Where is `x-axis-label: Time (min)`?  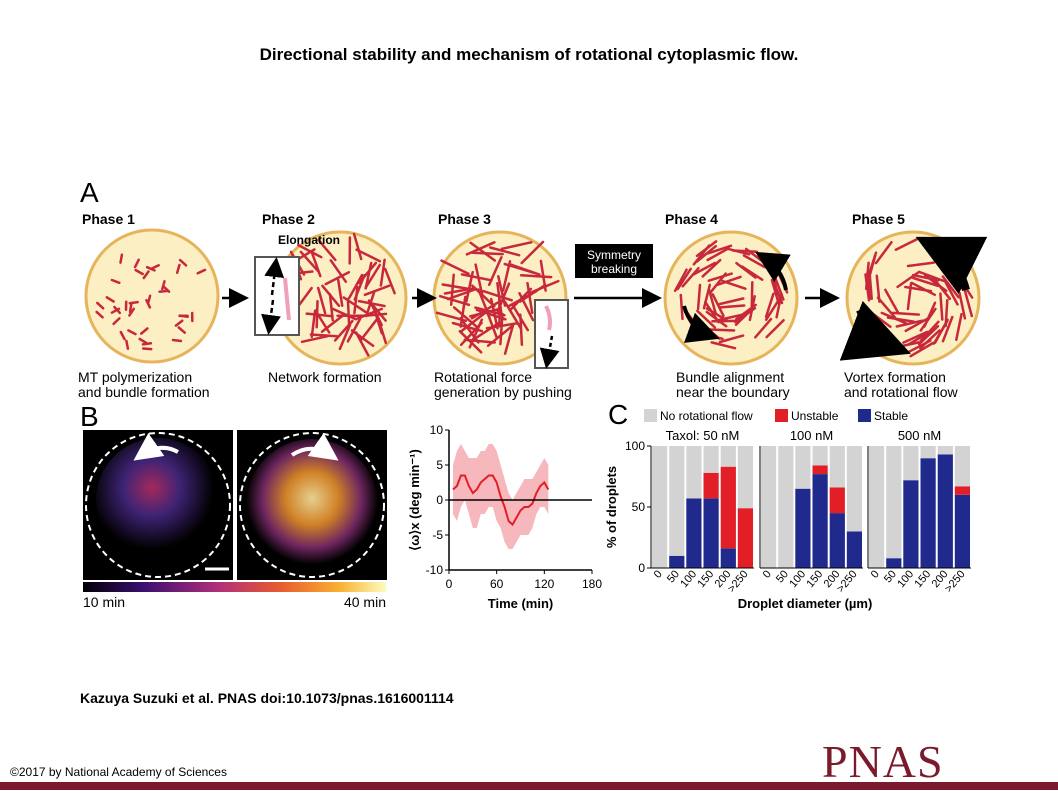 x-axis-label: Time (min) is located at coordinates (521, 603).